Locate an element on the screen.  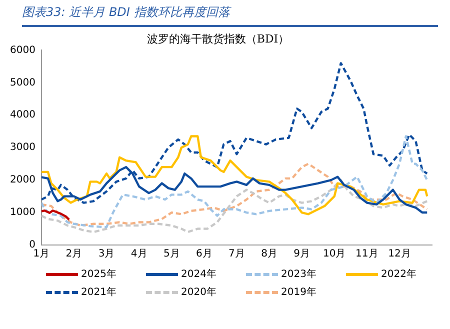
legend-label: 2024年 is located at coordinates (198, 274).